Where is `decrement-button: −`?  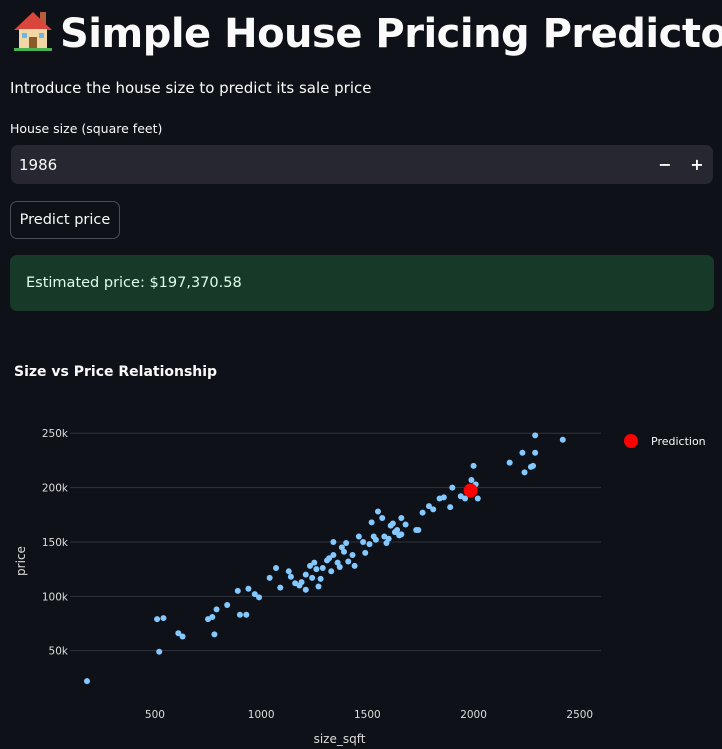
decrement-button: − is located at coordinates (665, 164).